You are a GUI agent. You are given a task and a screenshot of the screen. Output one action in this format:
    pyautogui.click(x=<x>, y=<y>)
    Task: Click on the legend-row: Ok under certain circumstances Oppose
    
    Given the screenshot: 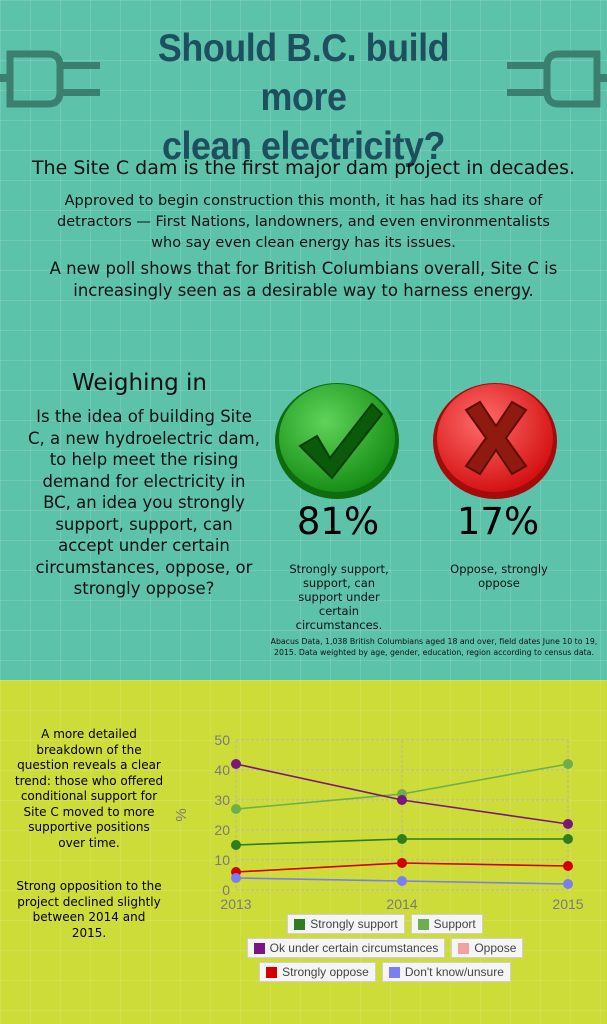 What is the action you would take?
    pyautogui.click(x=385, y=948)
    